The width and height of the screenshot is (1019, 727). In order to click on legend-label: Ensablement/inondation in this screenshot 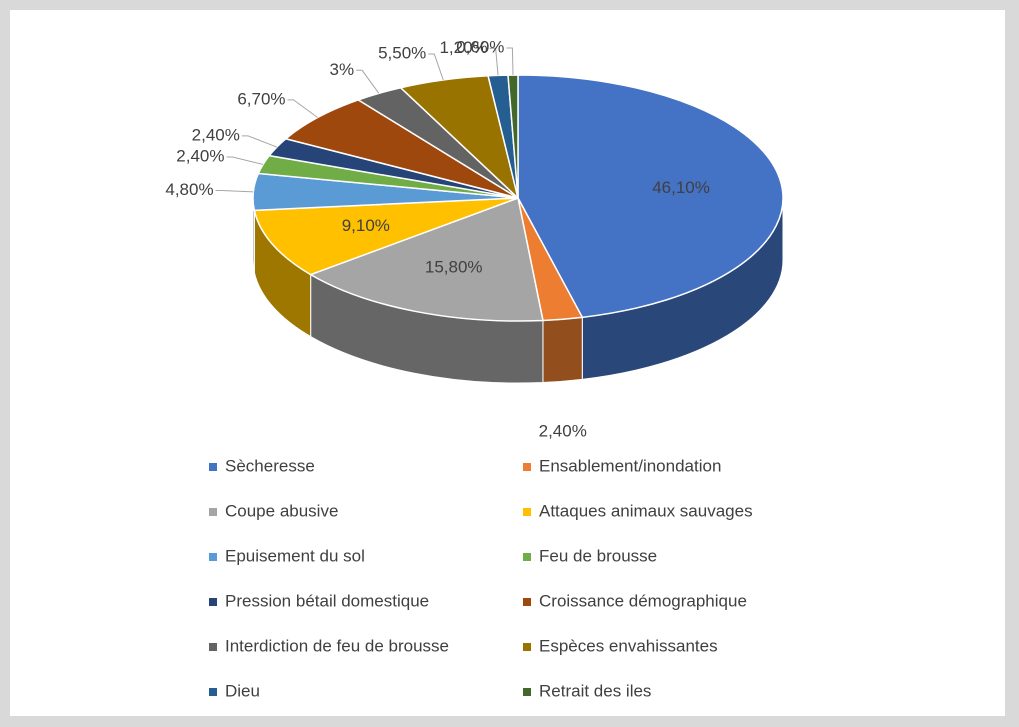, I will do `click(630, 465)`.